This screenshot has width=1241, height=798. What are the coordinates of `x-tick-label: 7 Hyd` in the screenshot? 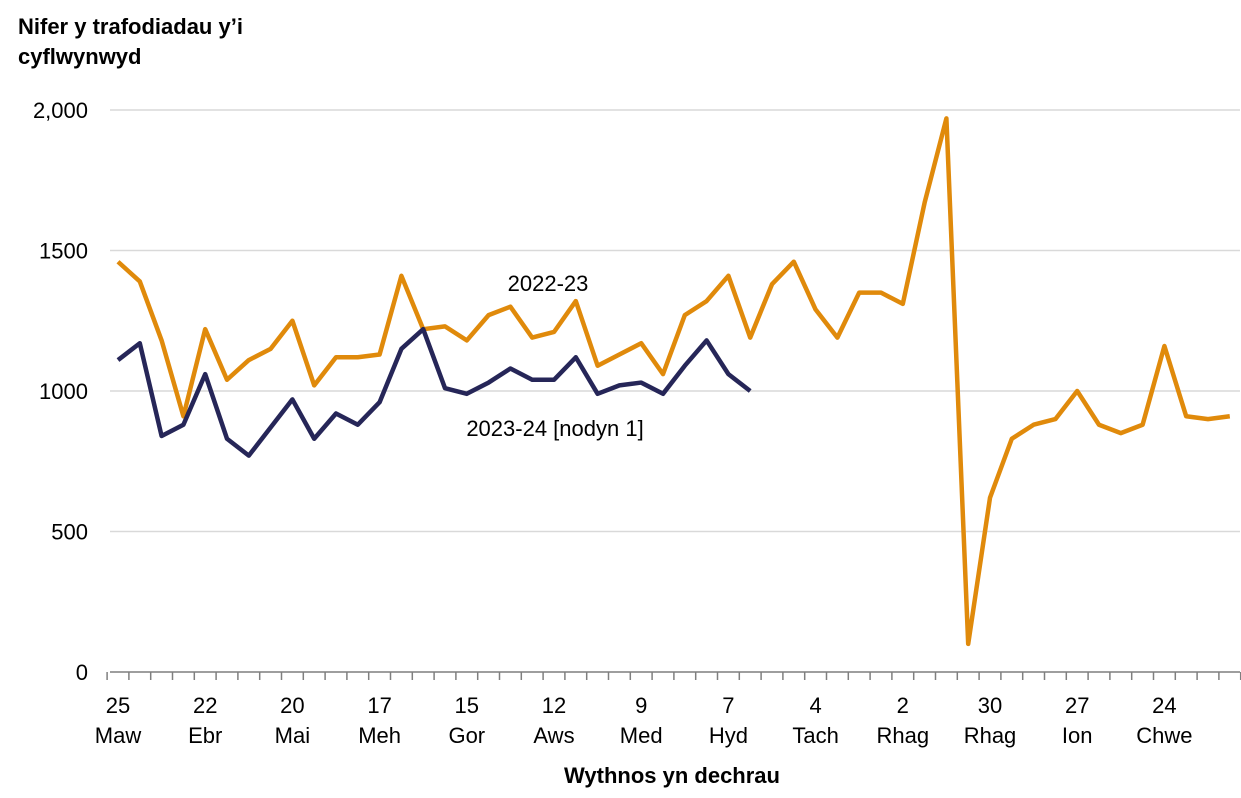 It's located at (728, 720).